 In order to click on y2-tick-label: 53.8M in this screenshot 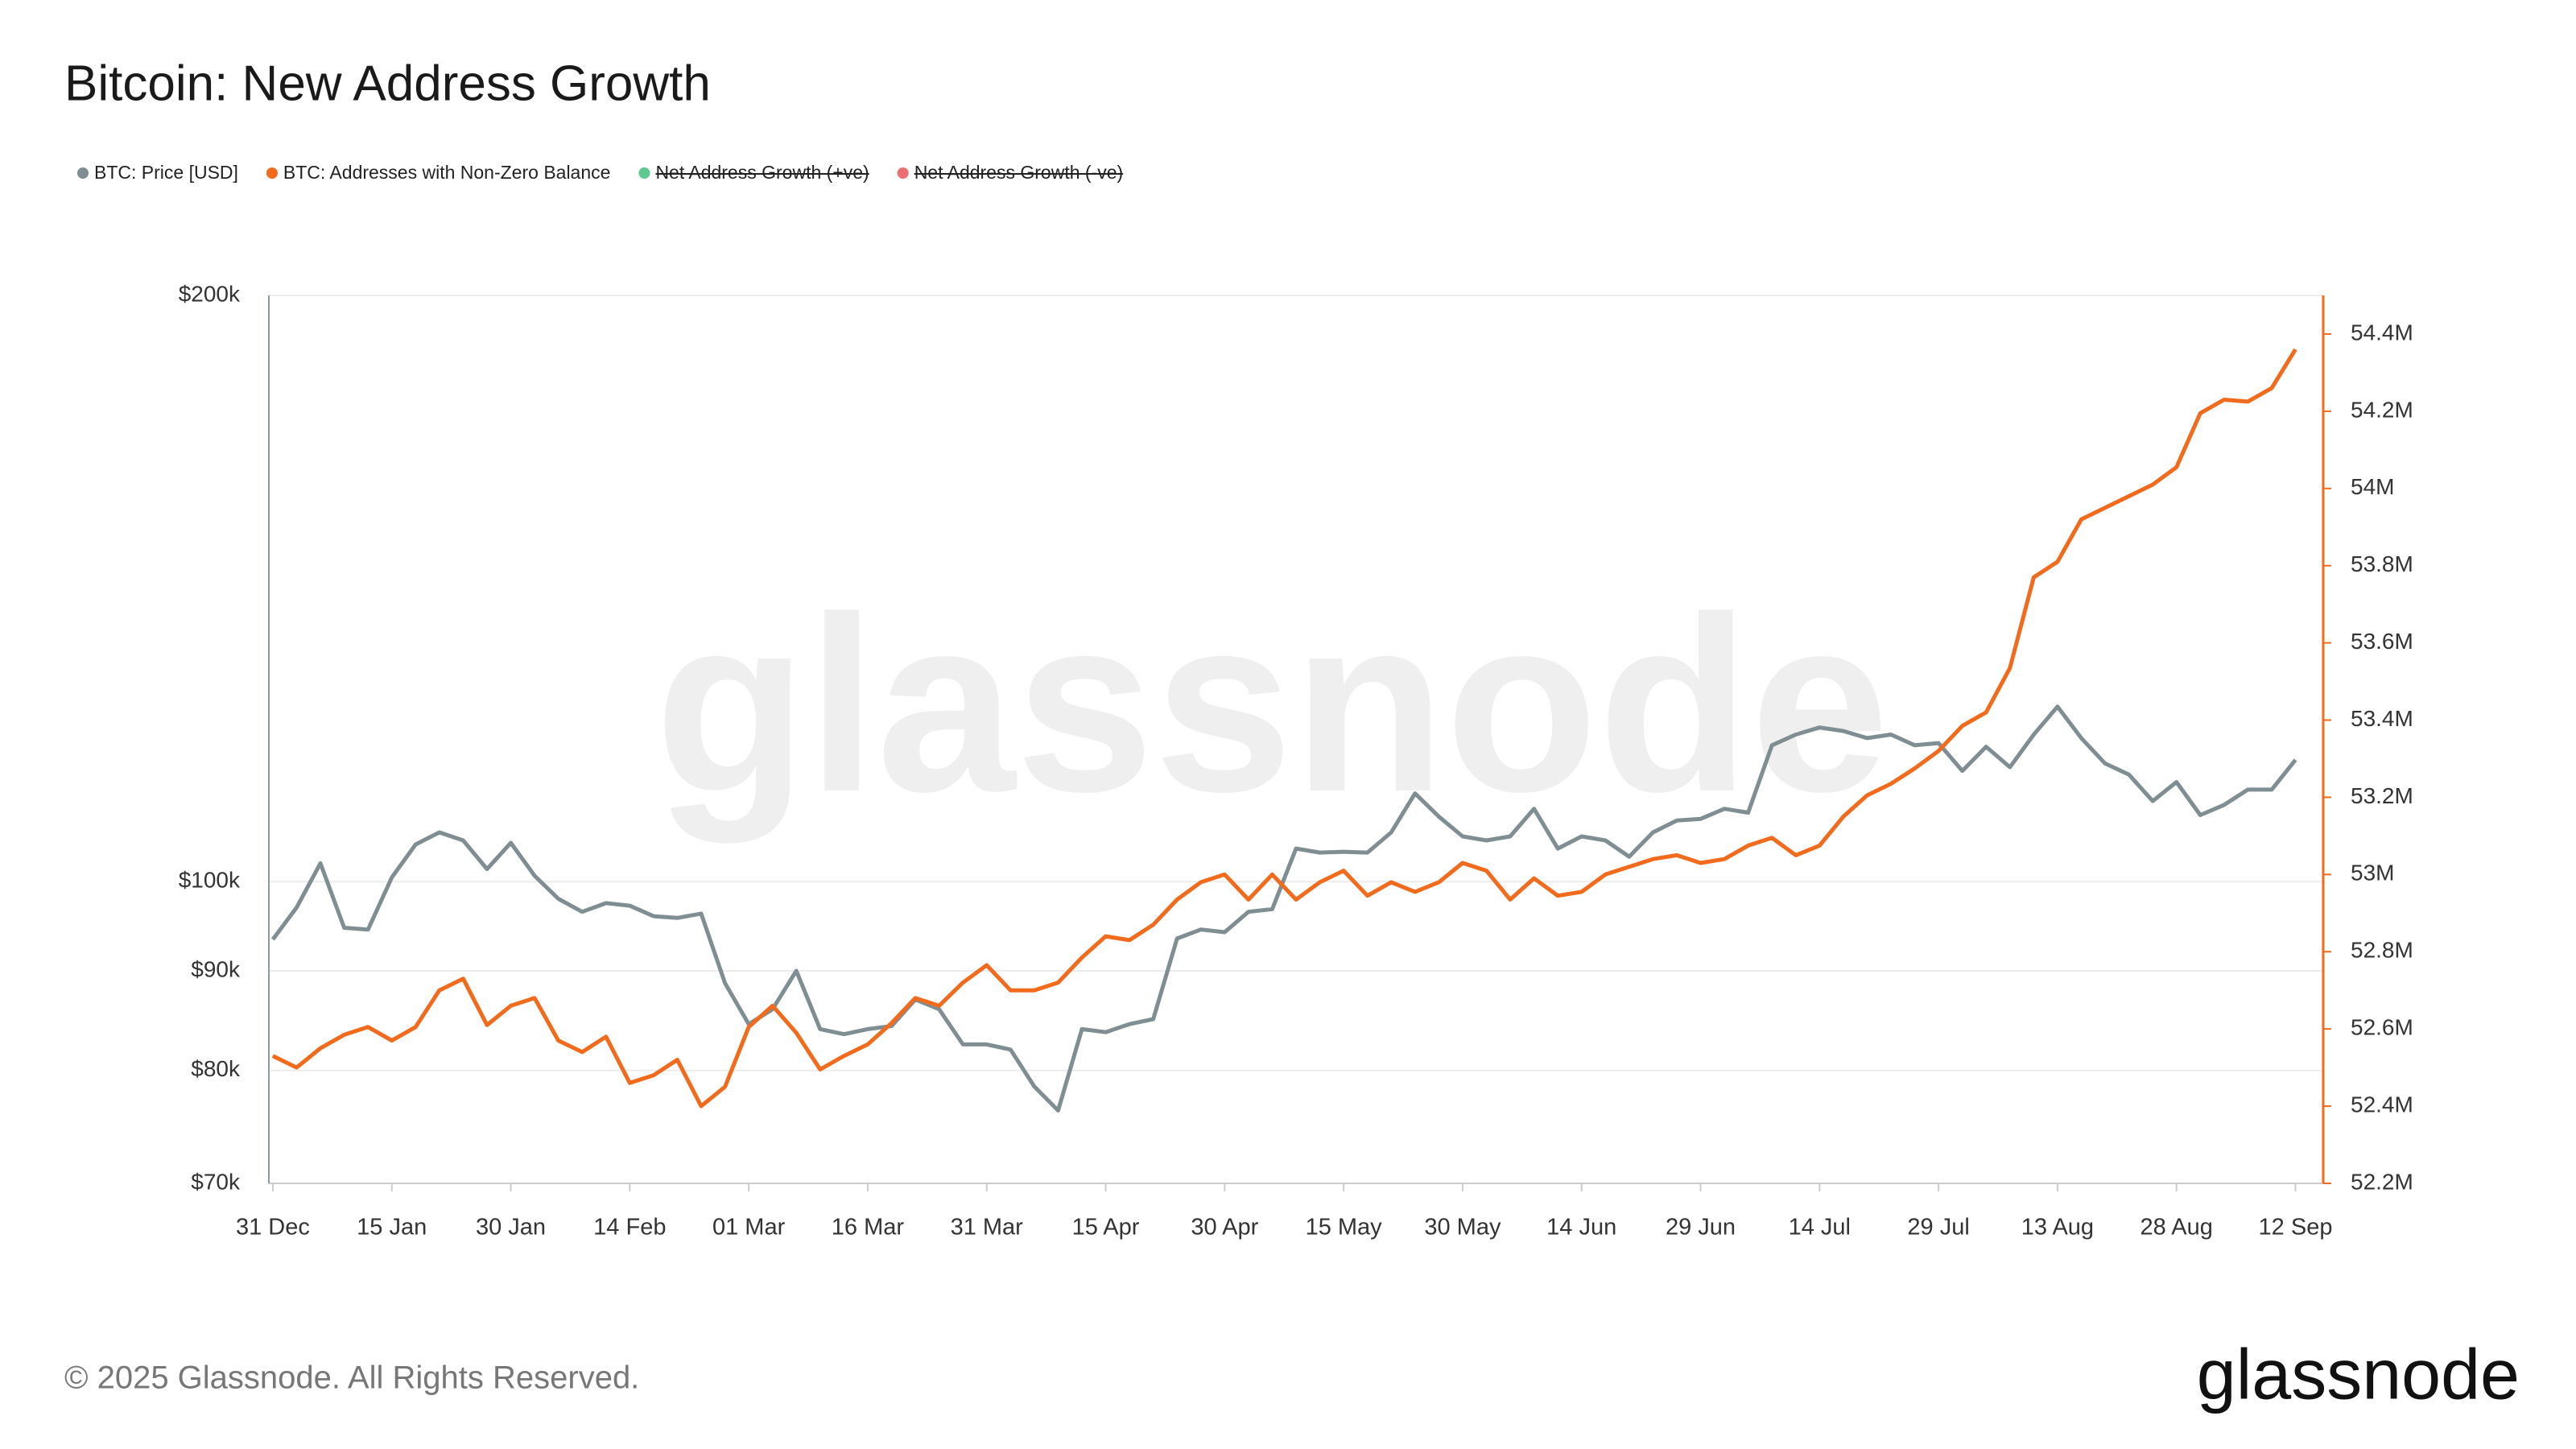, I will do `click(2382, 563)`.